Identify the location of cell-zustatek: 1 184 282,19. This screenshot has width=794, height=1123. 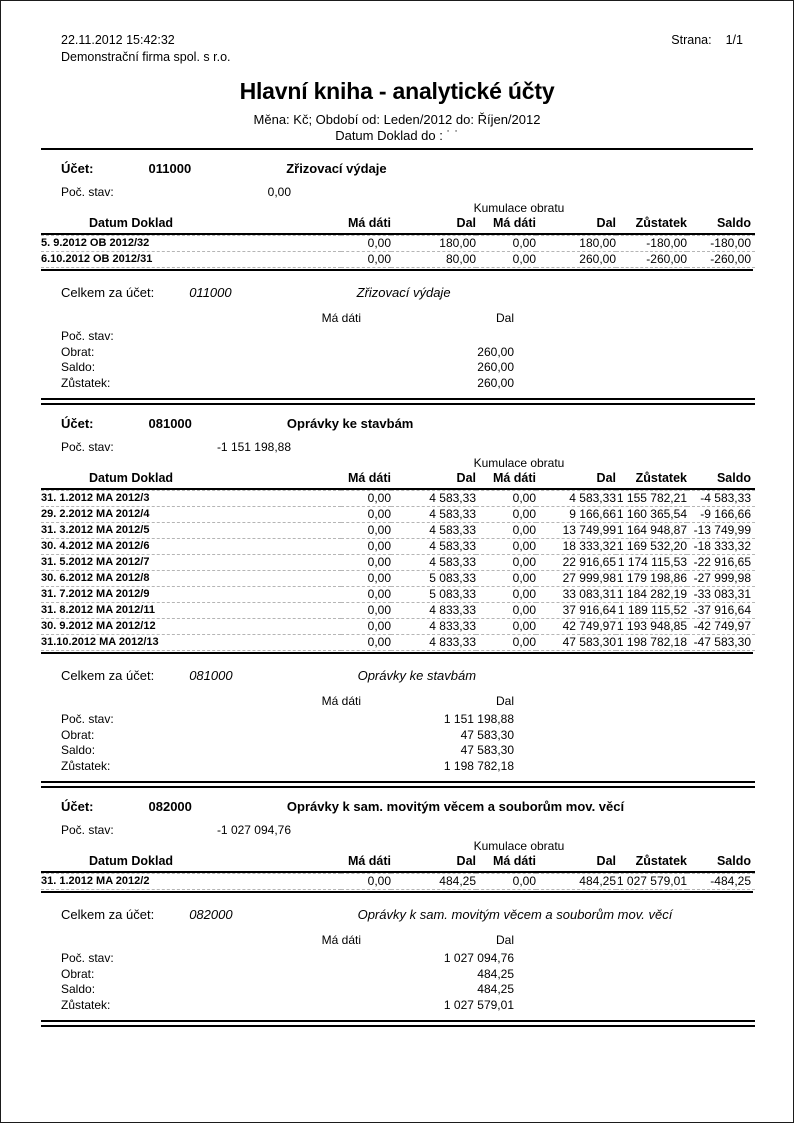
(651, 593).